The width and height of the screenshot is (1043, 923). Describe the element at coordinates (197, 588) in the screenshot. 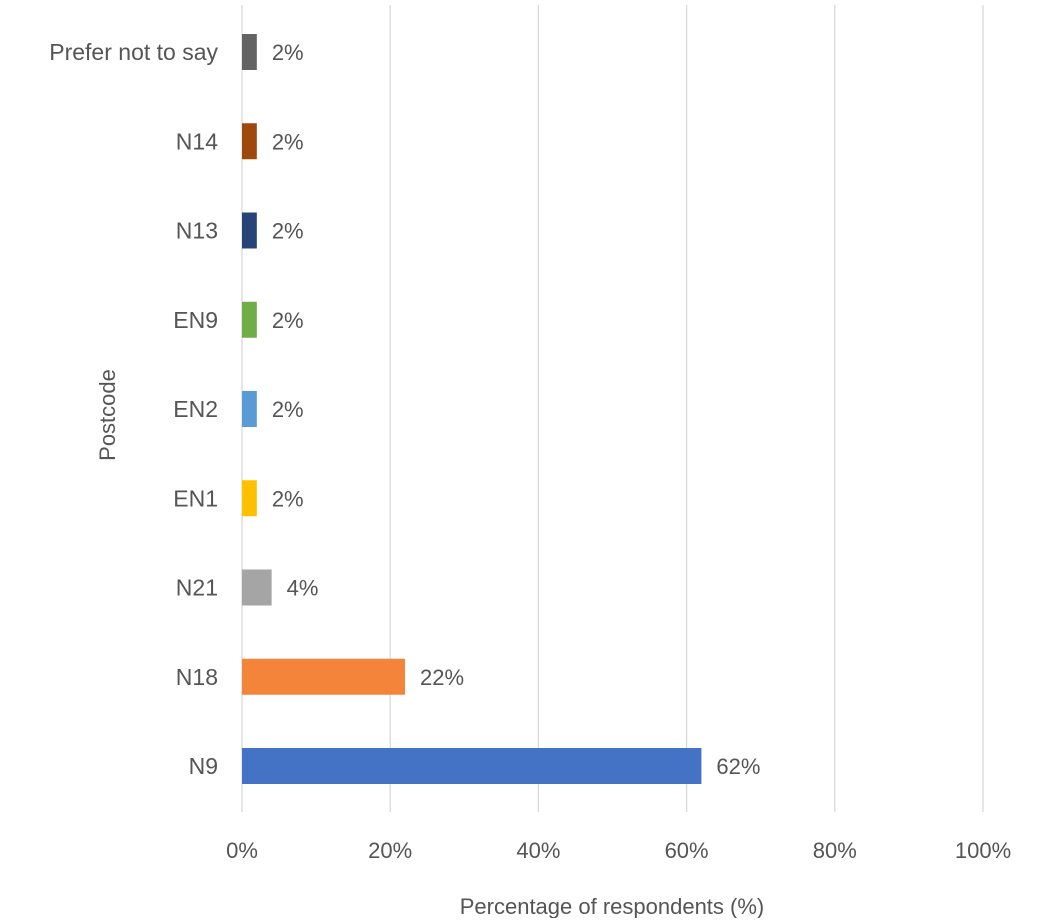

I see `category-label: N21` at that location.